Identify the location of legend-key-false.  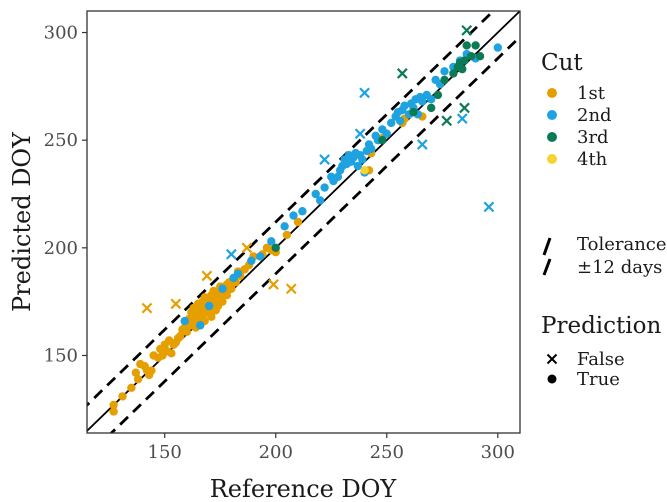
(552, 359).